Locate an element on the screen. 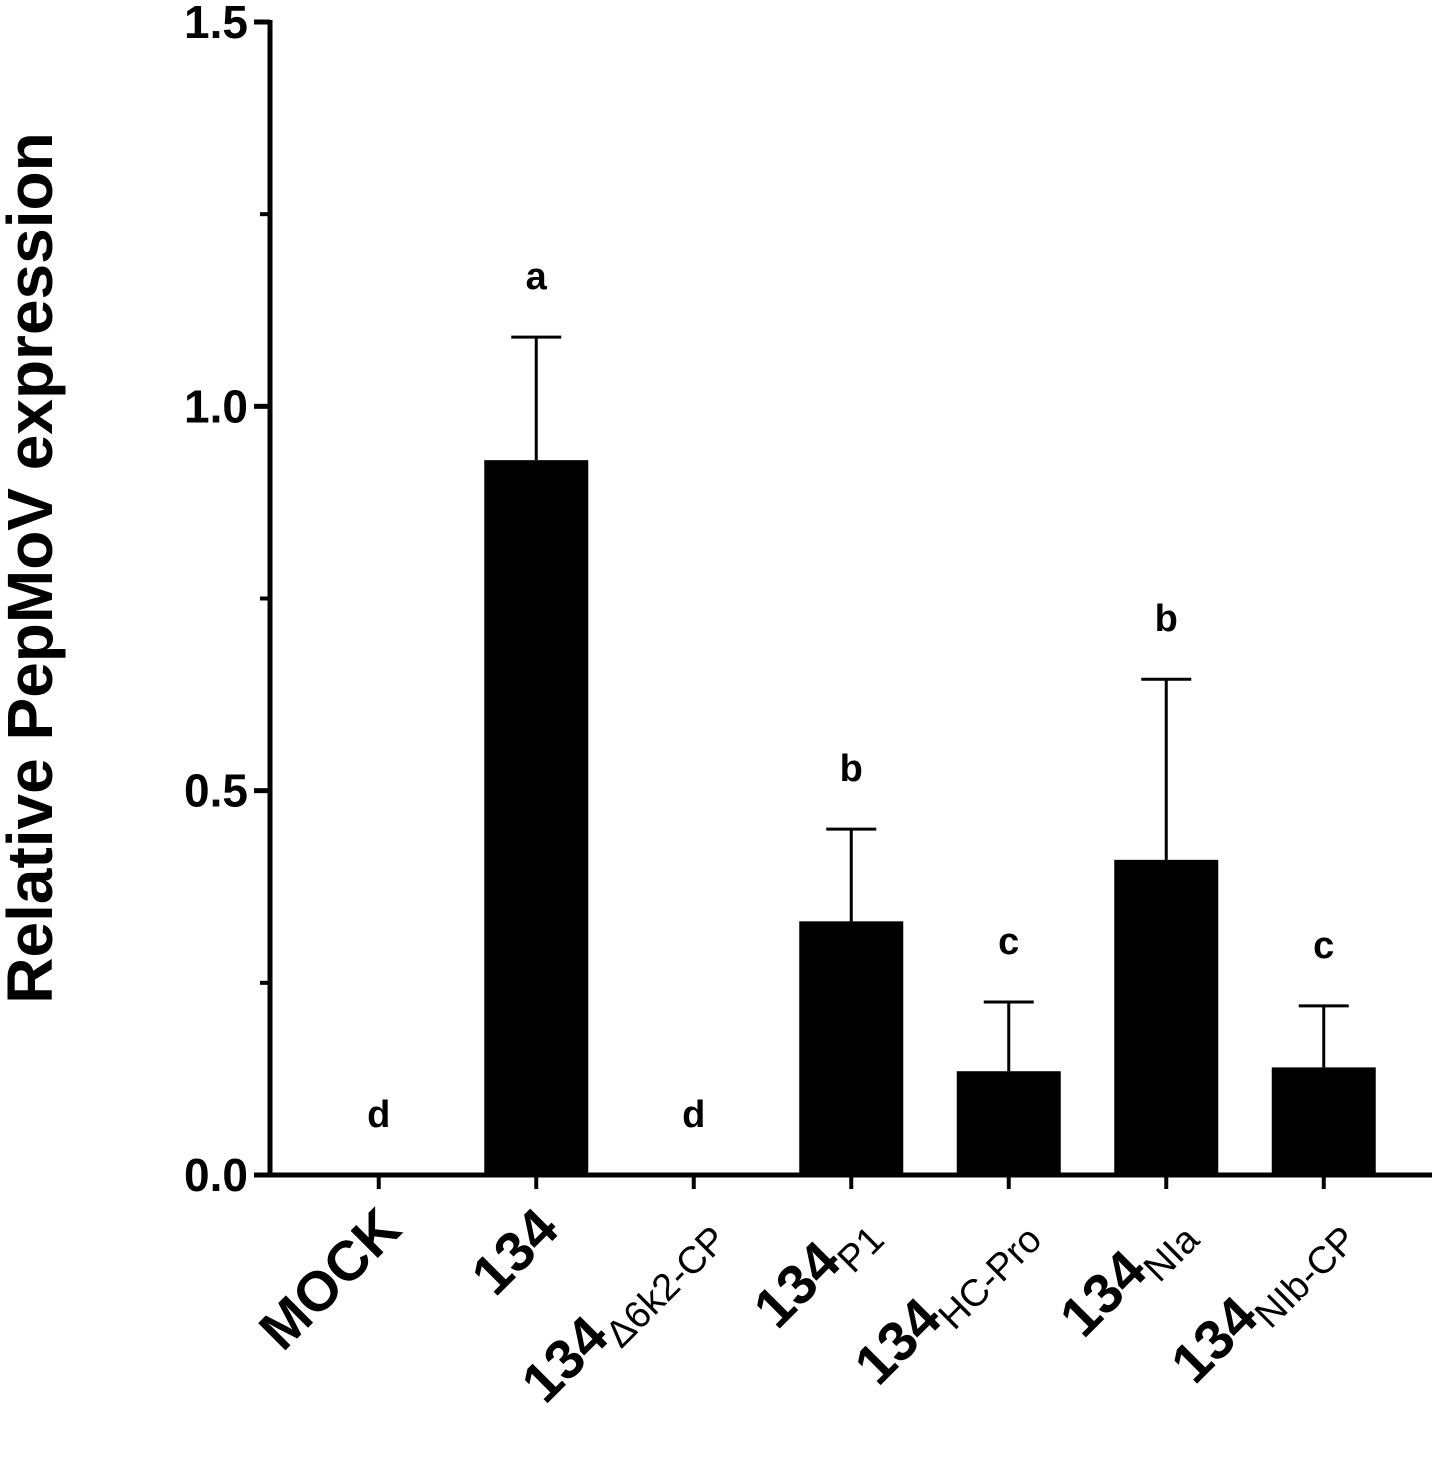 This screenshot has width=1432, height=1469. x-tick-label: 134 is located at coordinates (514, 1251).